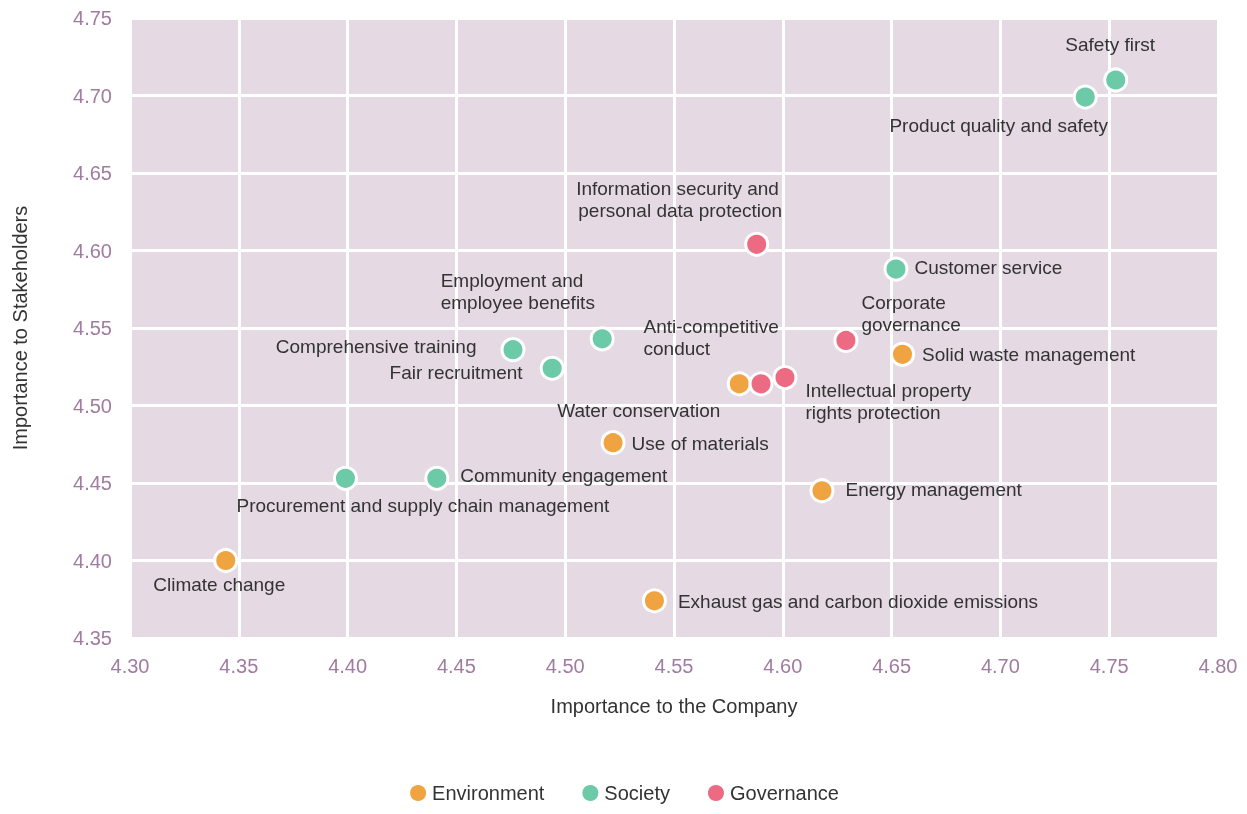  I want to click on annotation: Anti-competitive conduct, so click(713, 337).